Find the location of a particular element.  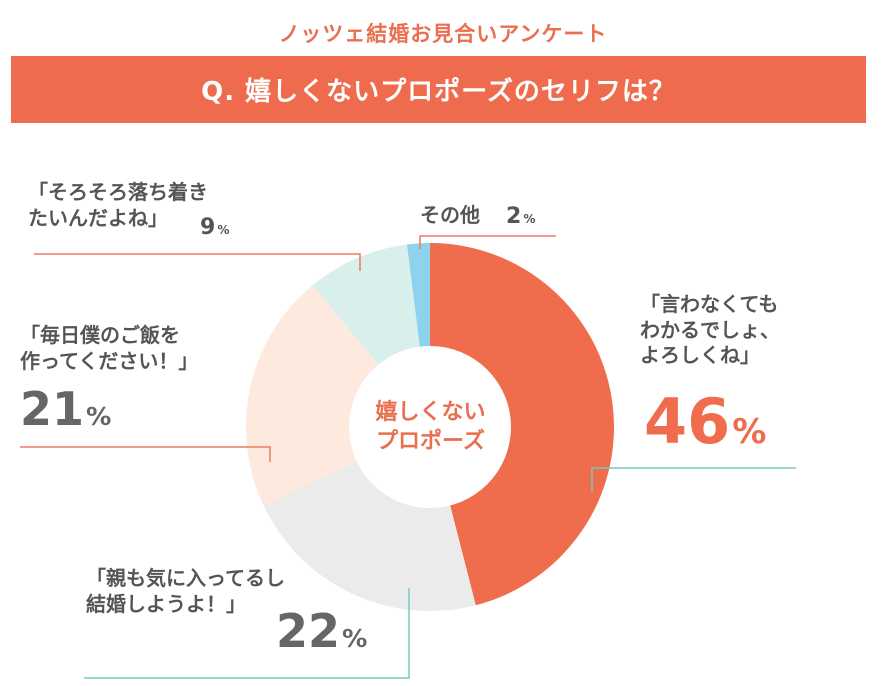

slice-percent-0: 46% is located at coordinates (705, 421).